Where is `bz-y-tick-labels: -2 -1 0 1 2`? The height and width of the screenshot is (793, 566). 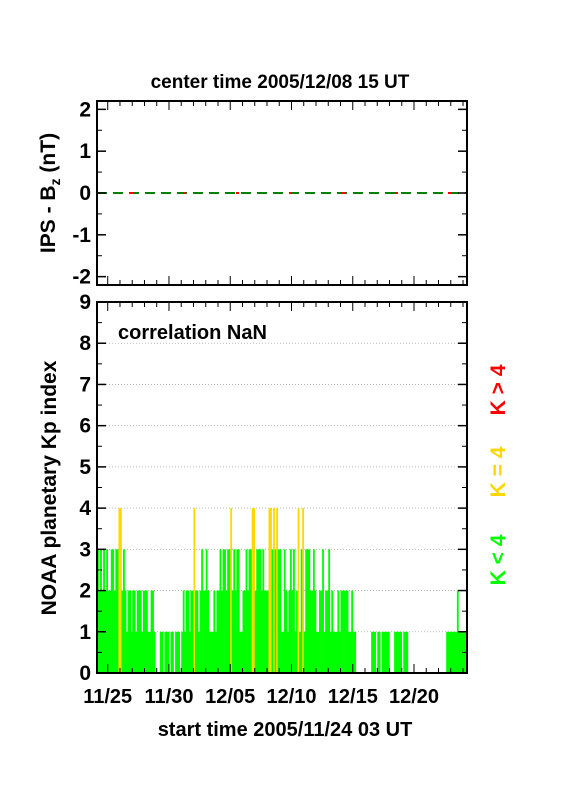 bz-y-tick-labels: -2 -1 0 1 2 is located at coordinates (81, 193).